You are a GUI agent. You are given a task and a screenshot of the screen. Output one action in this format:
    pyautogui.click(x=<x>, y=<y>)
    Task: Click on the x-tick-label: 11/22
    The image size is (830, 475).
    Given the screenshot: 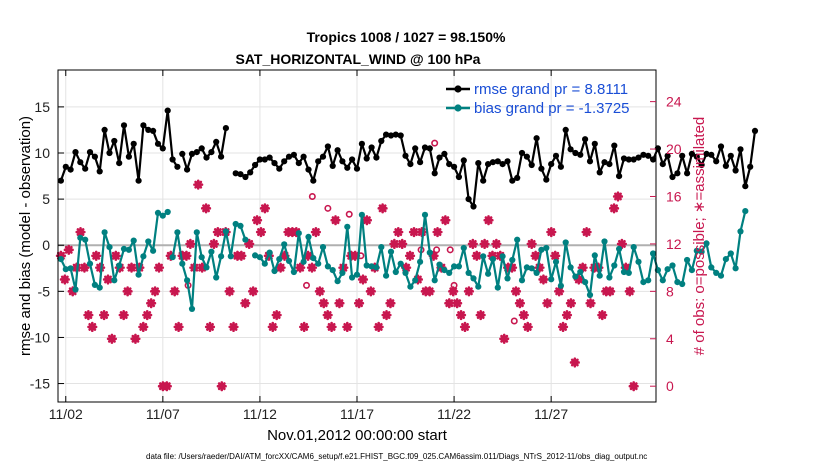 What is the action you would take?
    pyautogui.click(x=454, y=414)
    